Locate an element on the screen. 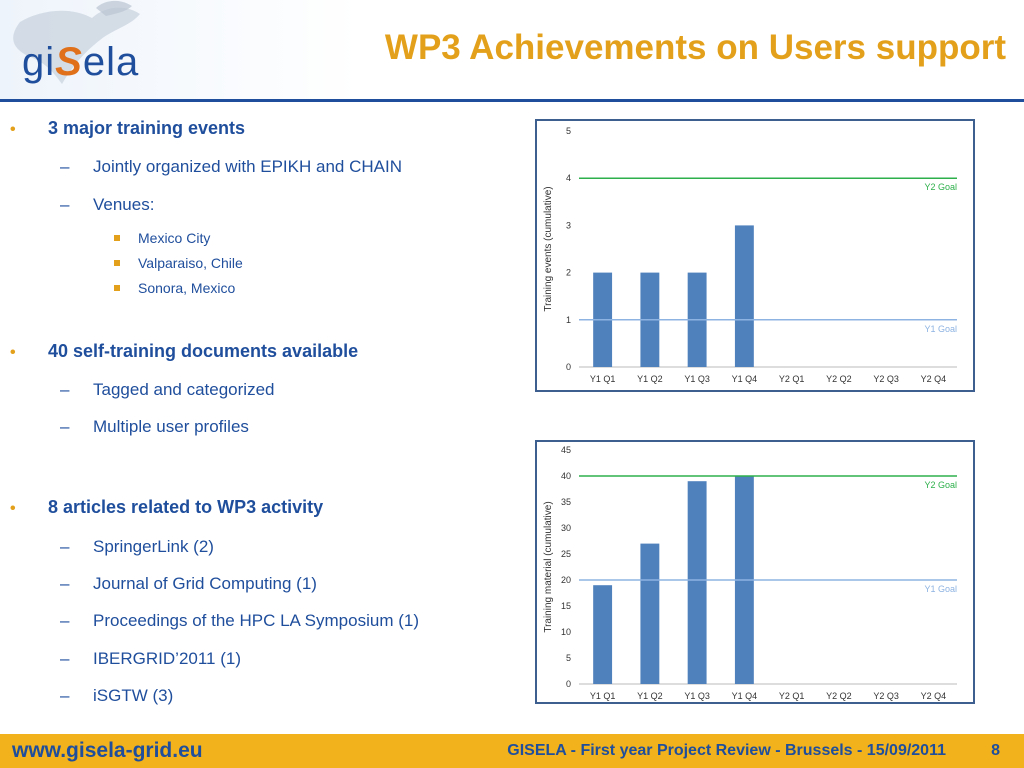 The image size is (1024, 768). sub-bullet-item: – iSGTW (3) is located at coordinates (116, 696).